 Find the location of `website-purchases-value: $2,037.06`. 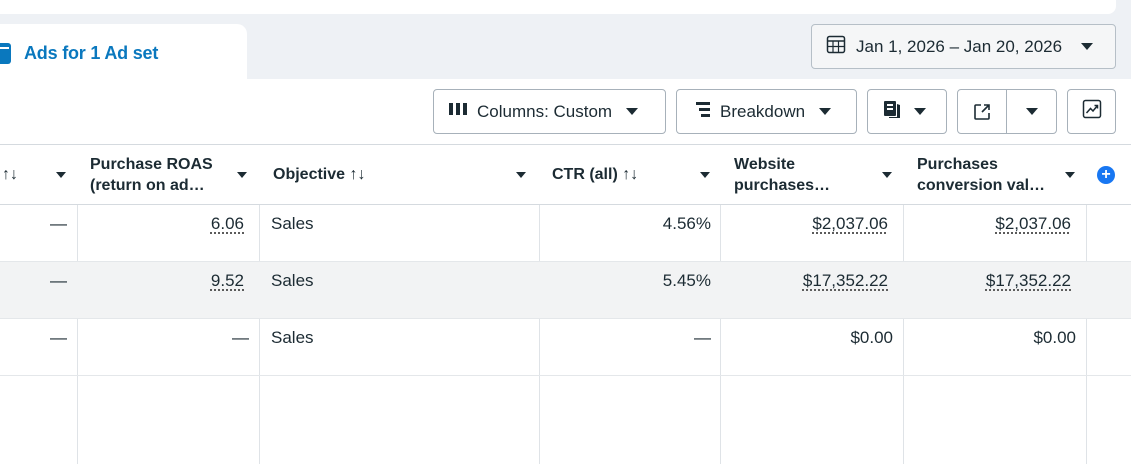

website-purchases-value: $2,037.06 is located at coordinates (850, 223).